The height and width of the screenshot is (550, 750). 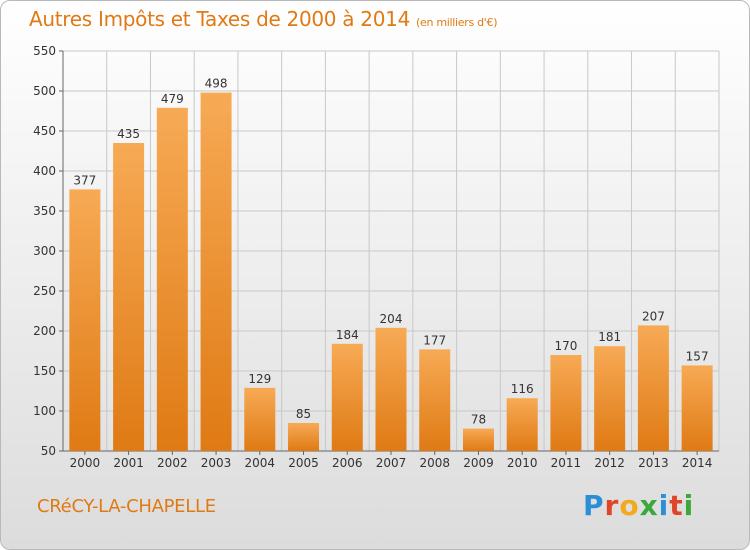 I want to click on y-tick-label: 300, so click(x=44, y=251).